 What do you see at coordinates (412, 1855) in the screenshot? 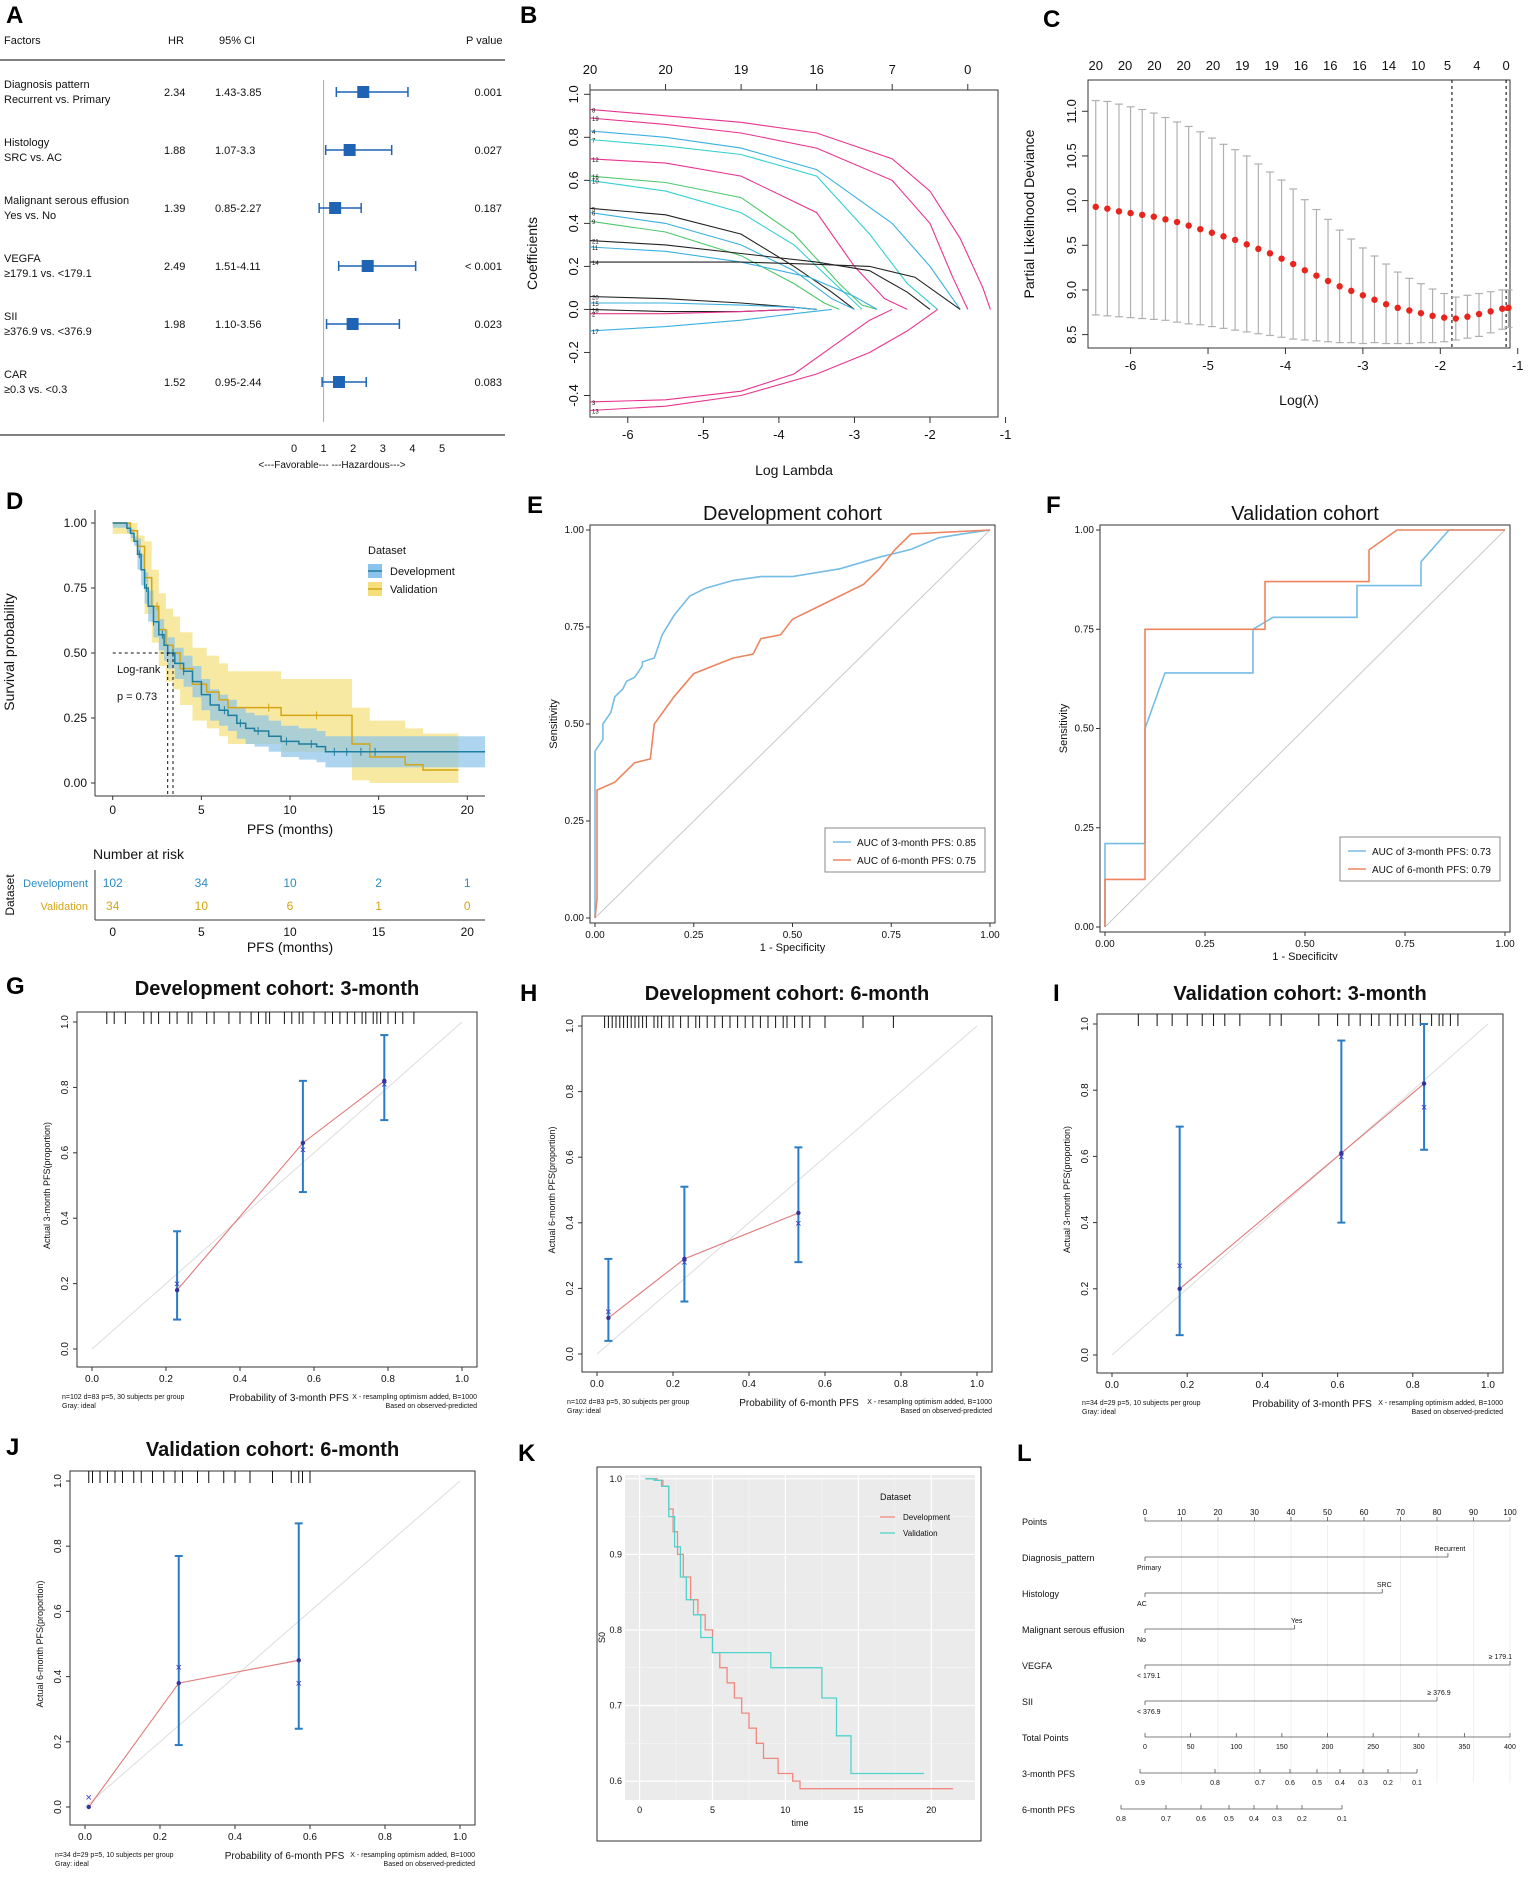
I see `footnote-right: X - resampling optimism added, B=1000` at bounding box center [412, 1855].